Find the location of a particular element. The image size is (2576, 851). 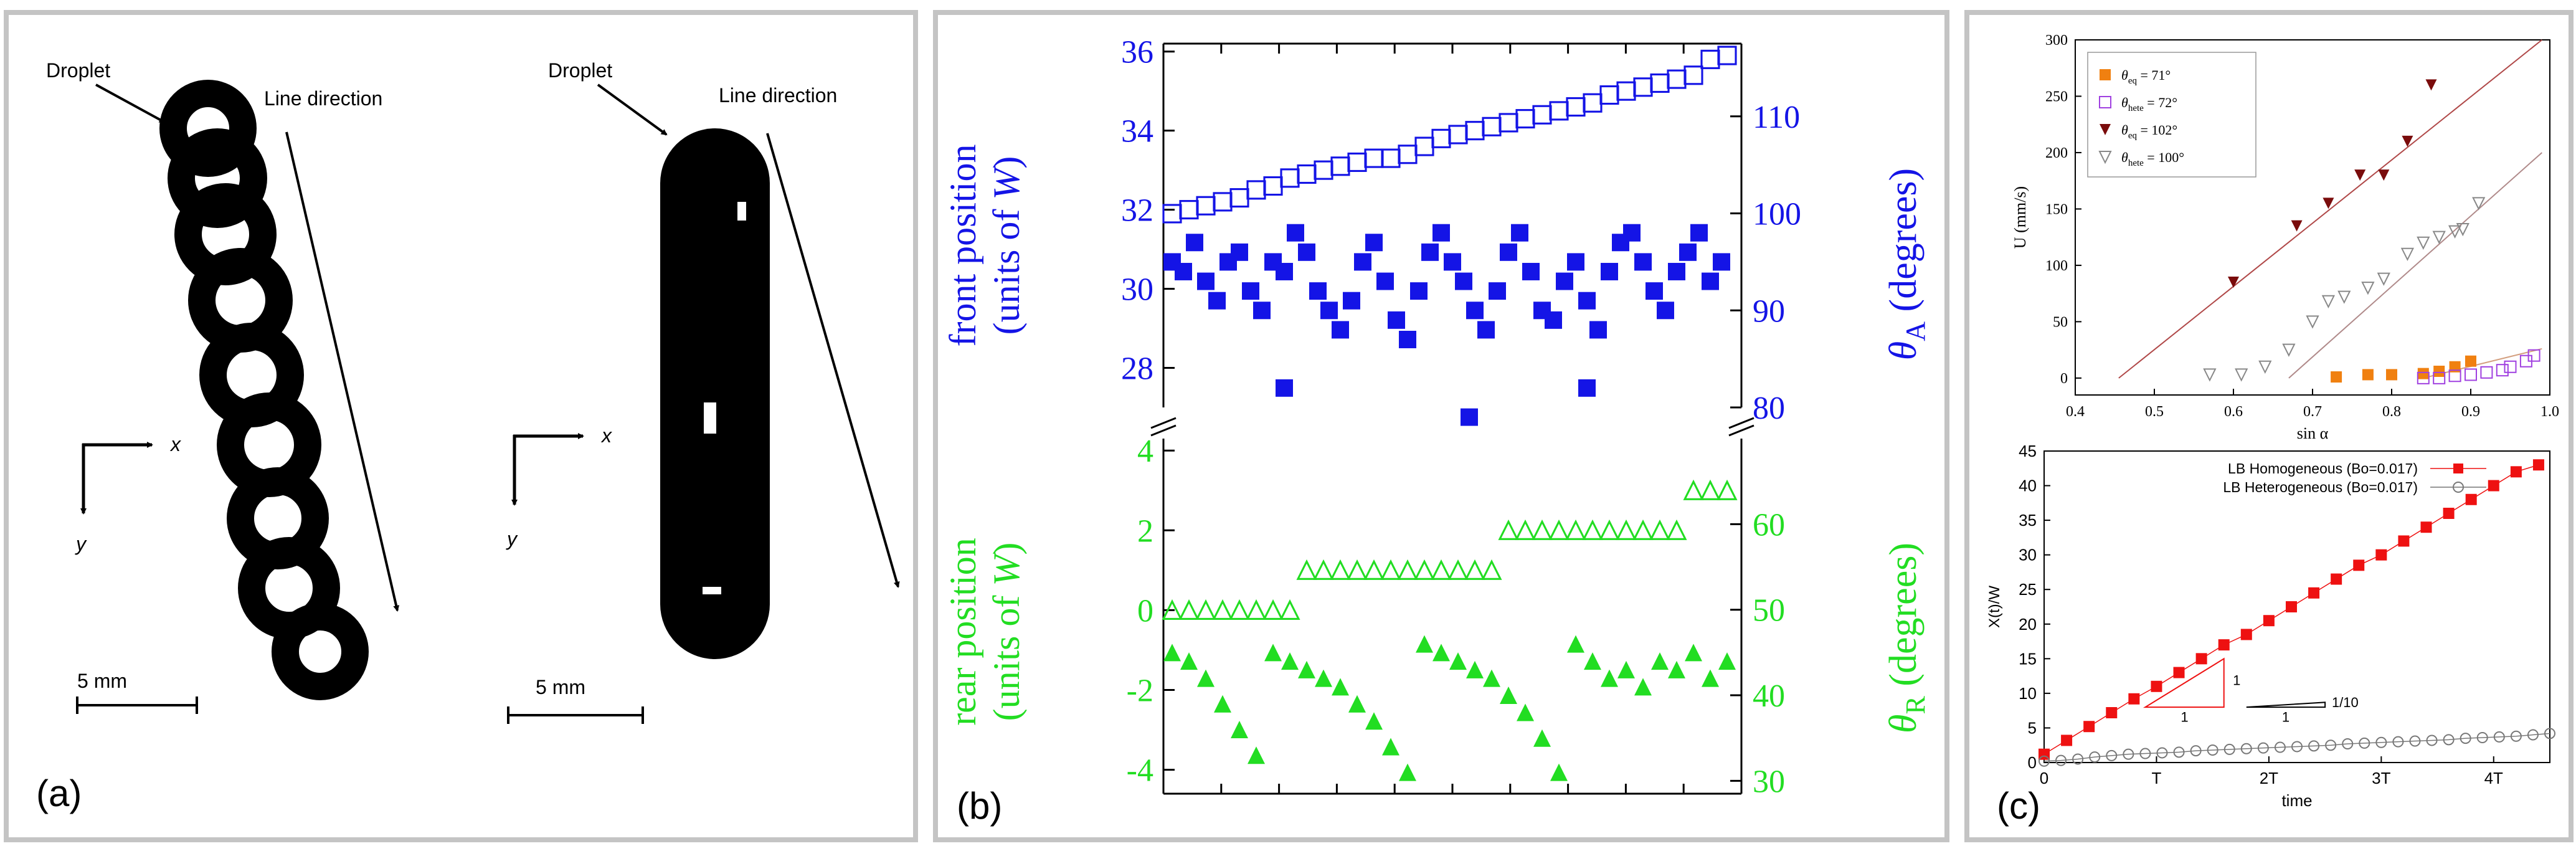

x-tick-label: 0.4 is located at coordinates (2075, 412).